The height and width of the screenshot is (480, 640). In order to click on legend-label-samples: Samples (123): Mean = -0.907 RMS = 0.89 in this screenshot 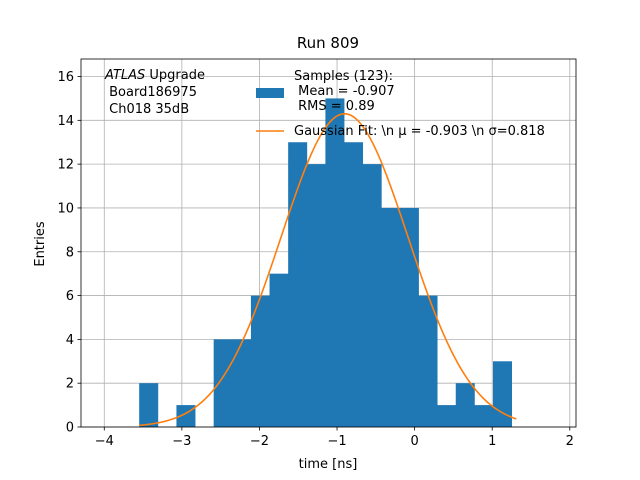, I will do `click(344, 91)`.